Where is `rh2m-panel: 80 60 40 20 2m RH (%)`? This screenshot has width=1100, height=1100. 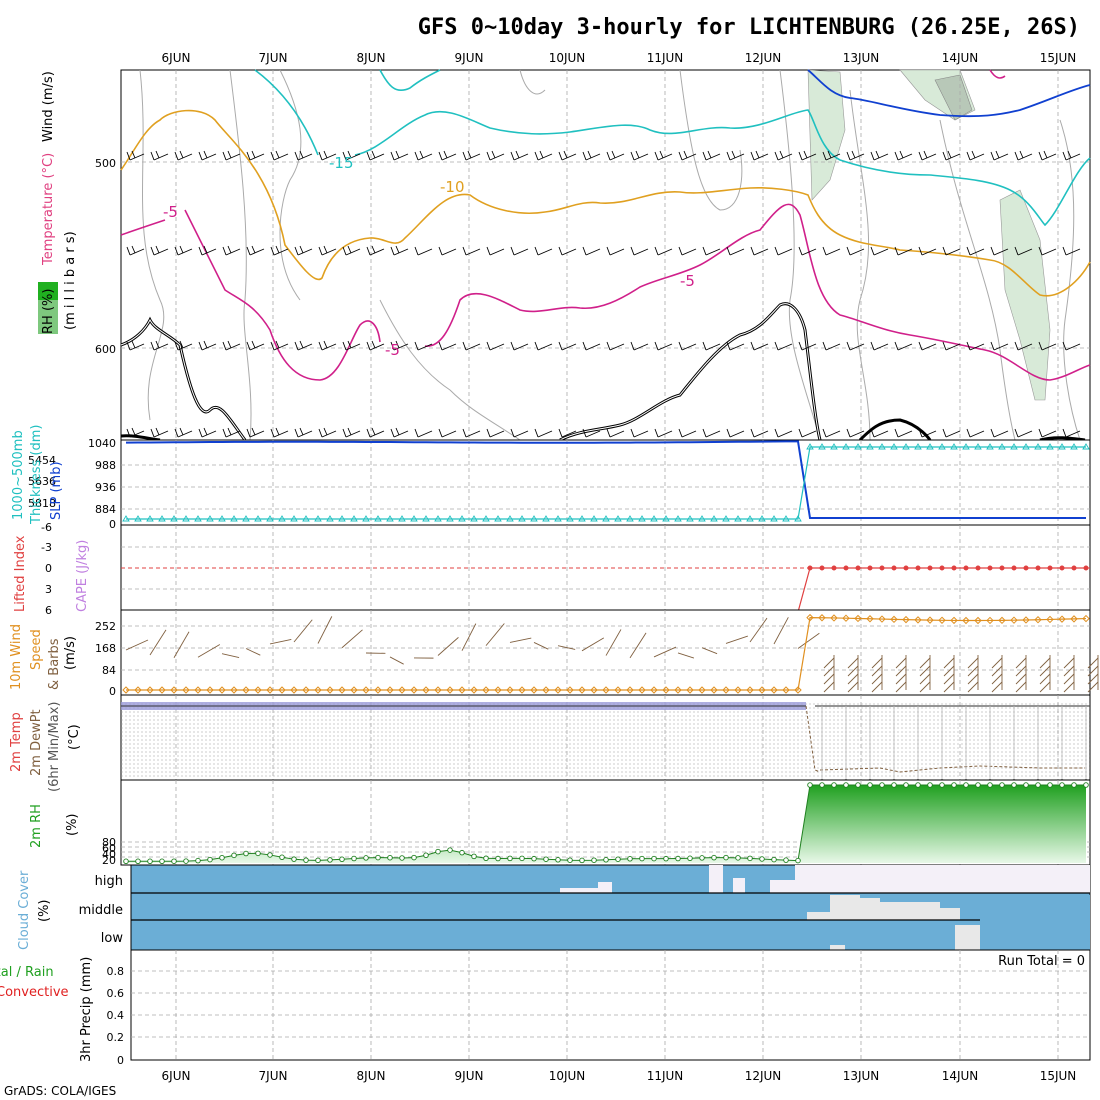
rh2m-panel: 80 60 40 20 2m RH (%) is located at coordinates (560, 823).